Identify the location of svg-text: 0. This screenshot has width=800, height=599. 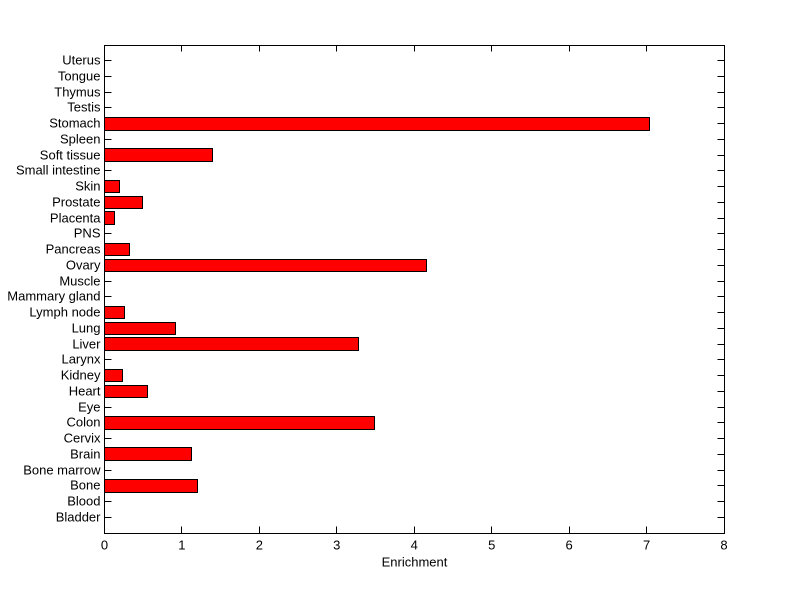
(104, 544).